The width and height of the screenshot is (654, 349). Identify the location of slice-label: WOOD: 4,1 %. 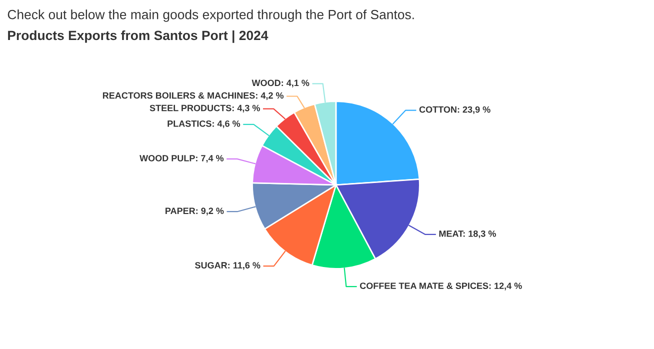
(281, 84).